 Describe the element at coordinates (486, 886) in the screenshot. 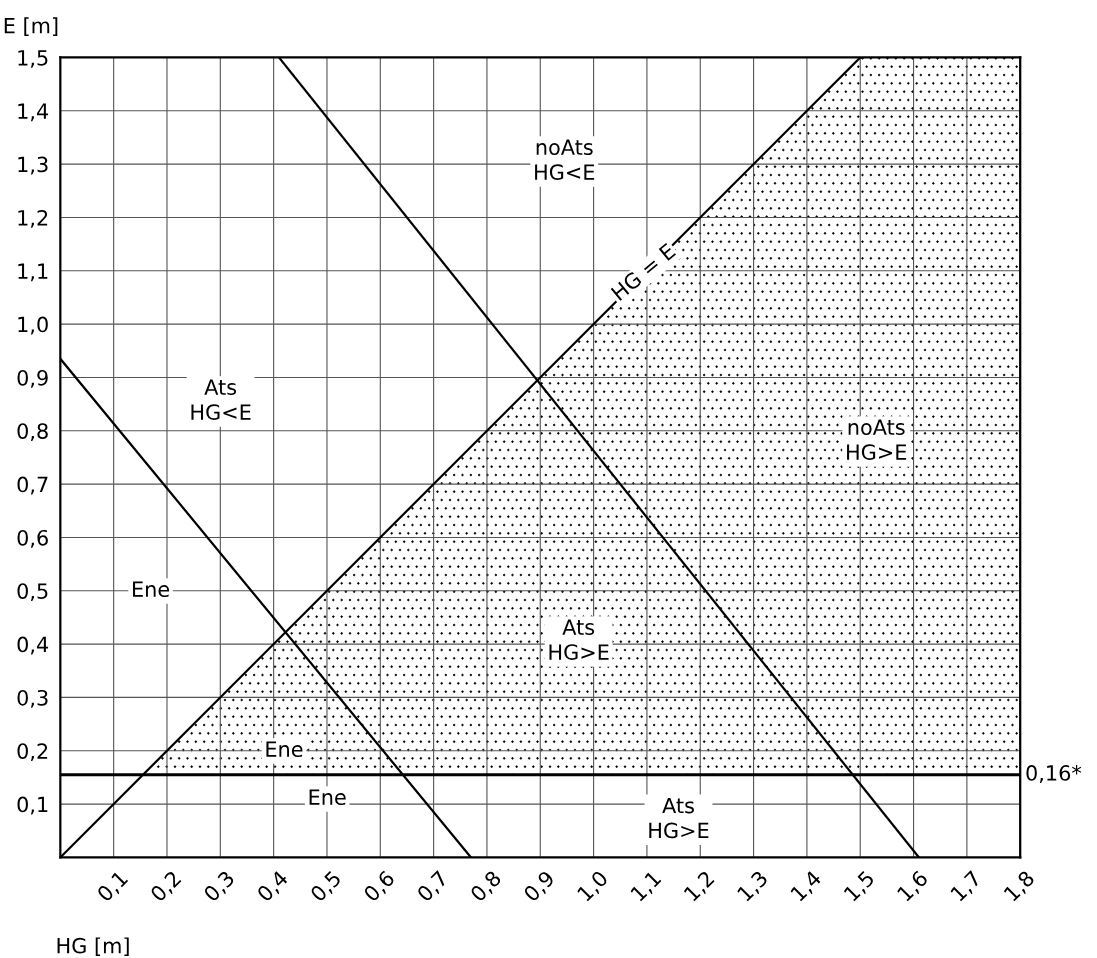

I see `x-tick-label: 0,8` at that location.